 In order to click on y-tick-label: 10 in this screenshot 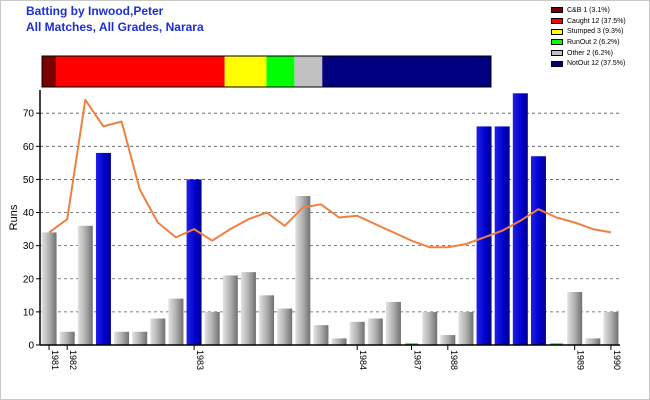, I will do `click(29, 312)`.